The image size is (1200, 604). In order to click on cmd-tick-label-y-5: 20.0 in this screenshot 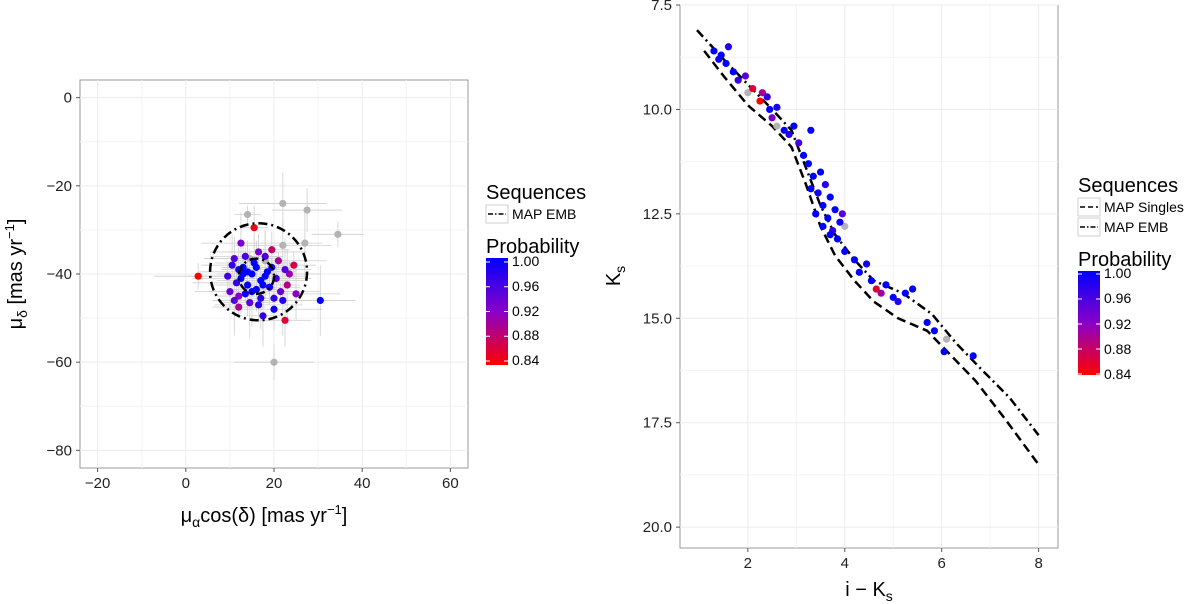, I will do `click(657, 527)`.